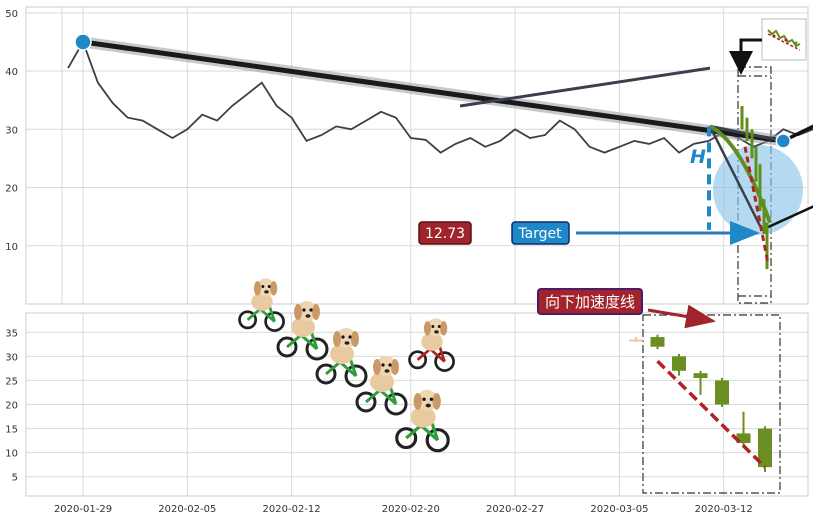 The image size is (813, 520). I want to click on zoom-y-tick-label: 5, so click(15, 478).